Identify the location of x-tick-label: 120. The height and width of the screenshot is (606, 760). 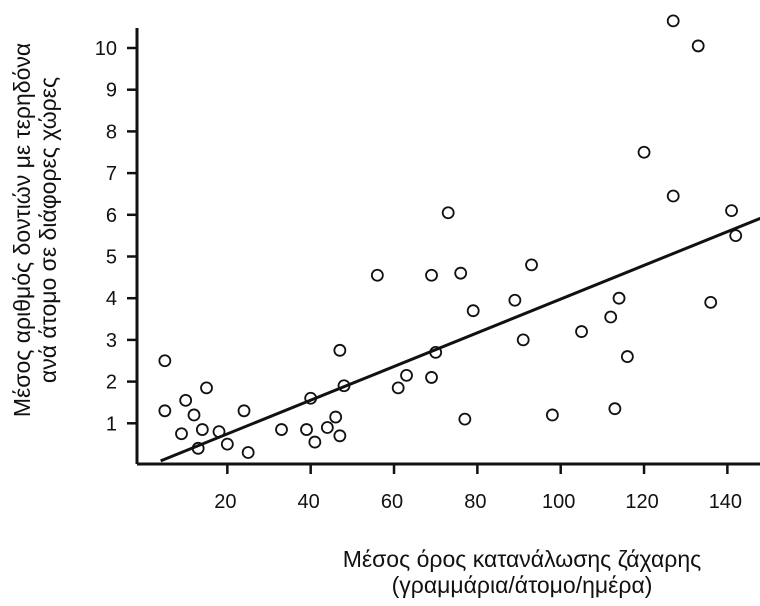
(641, 502).